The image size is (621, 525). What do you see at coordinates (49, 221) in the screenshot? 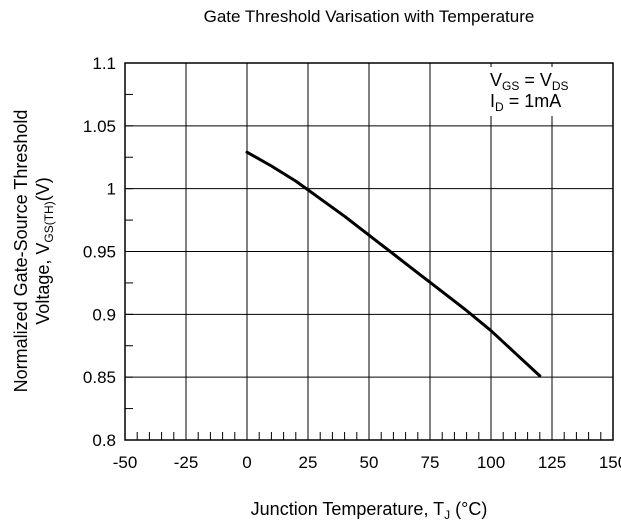
I see `y-axis-label-sub: GS(TH)` at bounding box center [49, 221].